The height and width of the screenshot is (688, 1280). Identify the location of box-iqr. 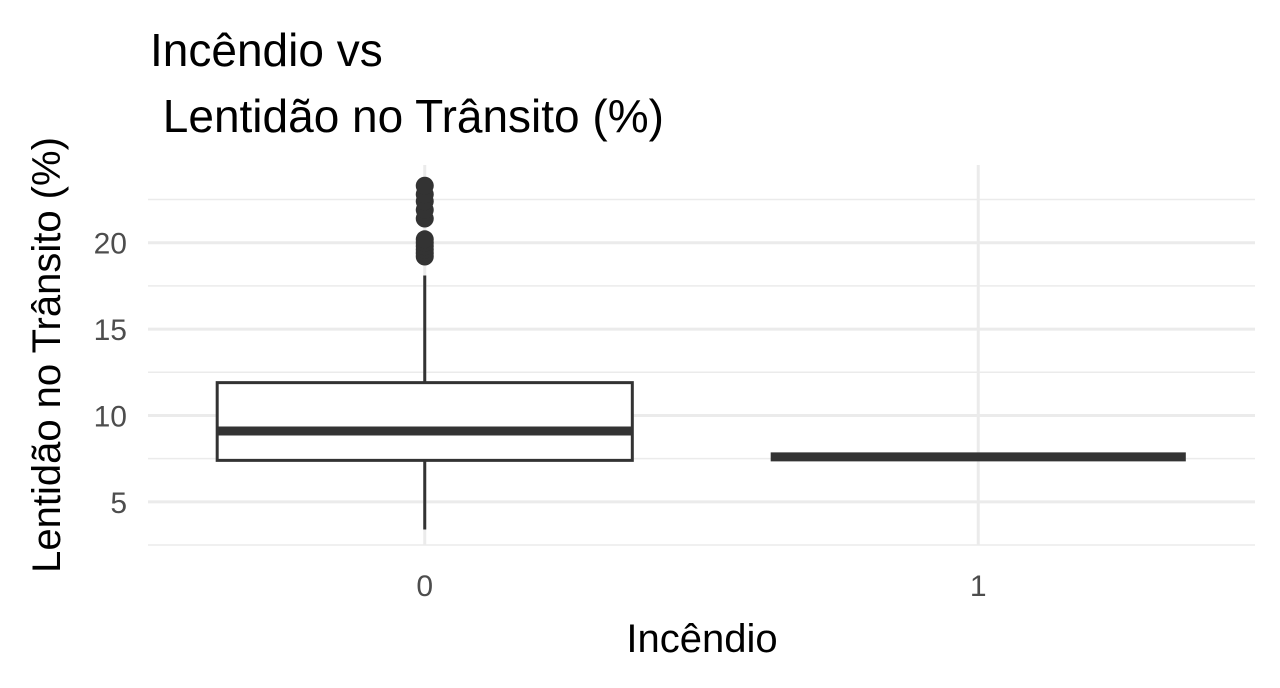
(424, 421).